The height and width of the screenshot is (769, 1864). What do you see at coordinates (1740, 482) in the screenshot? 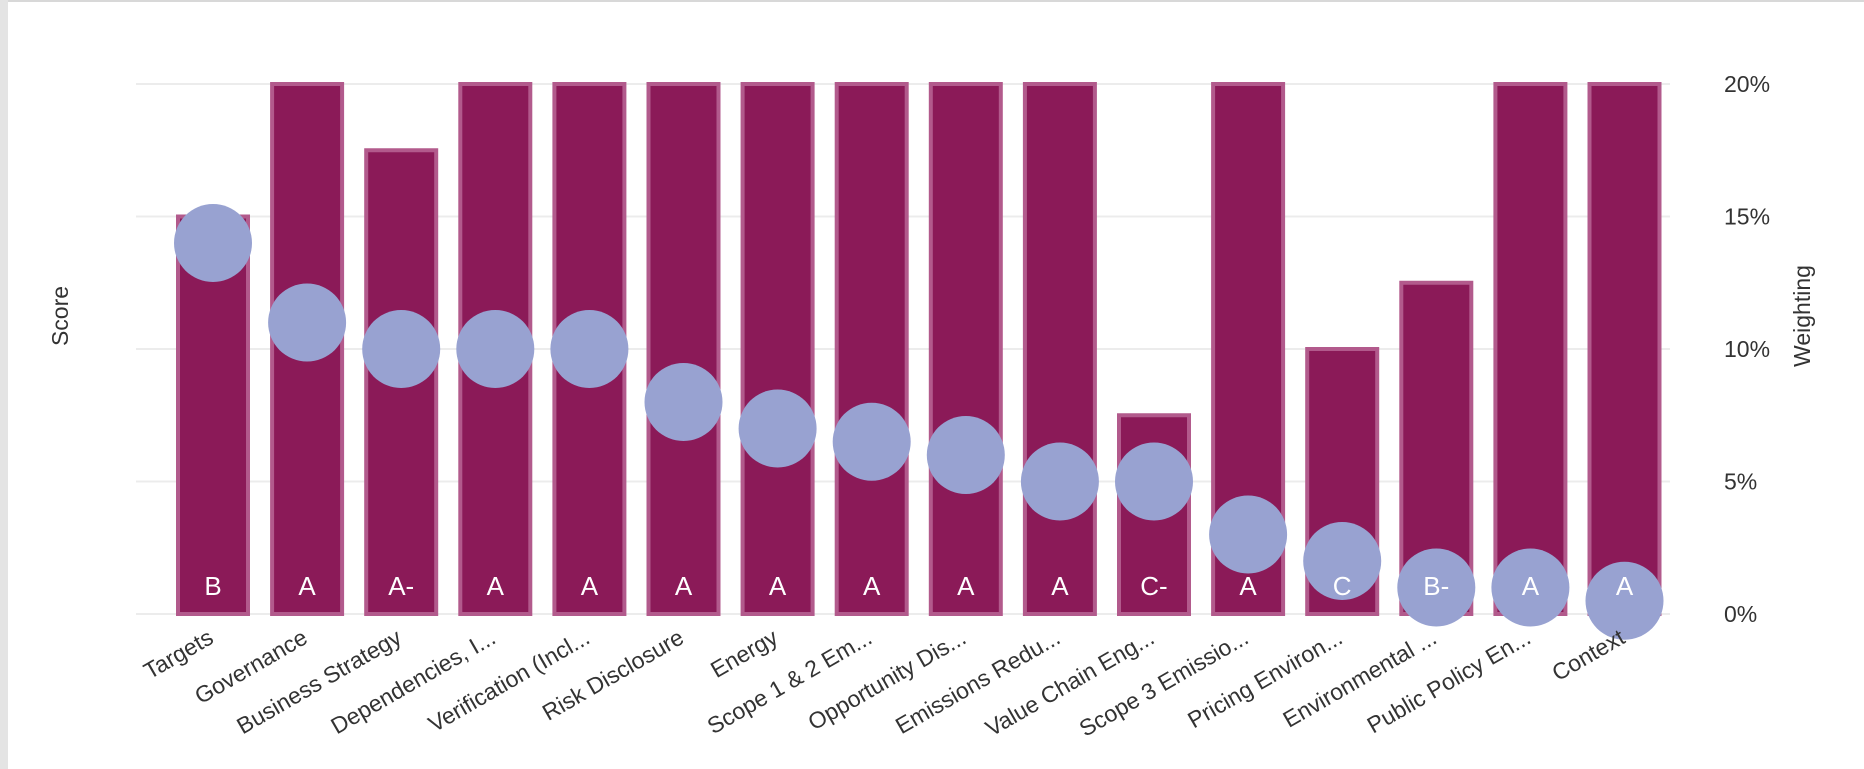
I see `y-tick-label: 5%` at bounding box center [1740, 482].